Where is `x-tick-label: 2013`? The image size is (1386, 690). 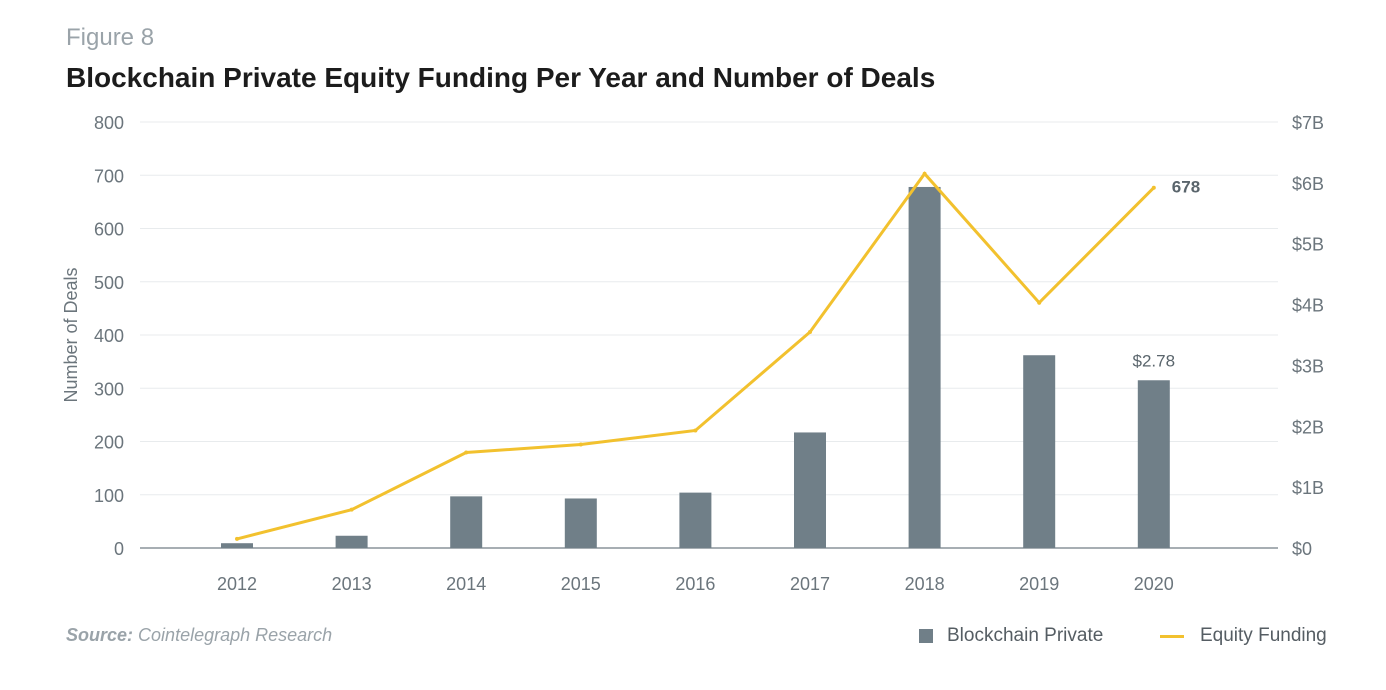
x-tick-label: 2013 is located at coordinates (352, 584).